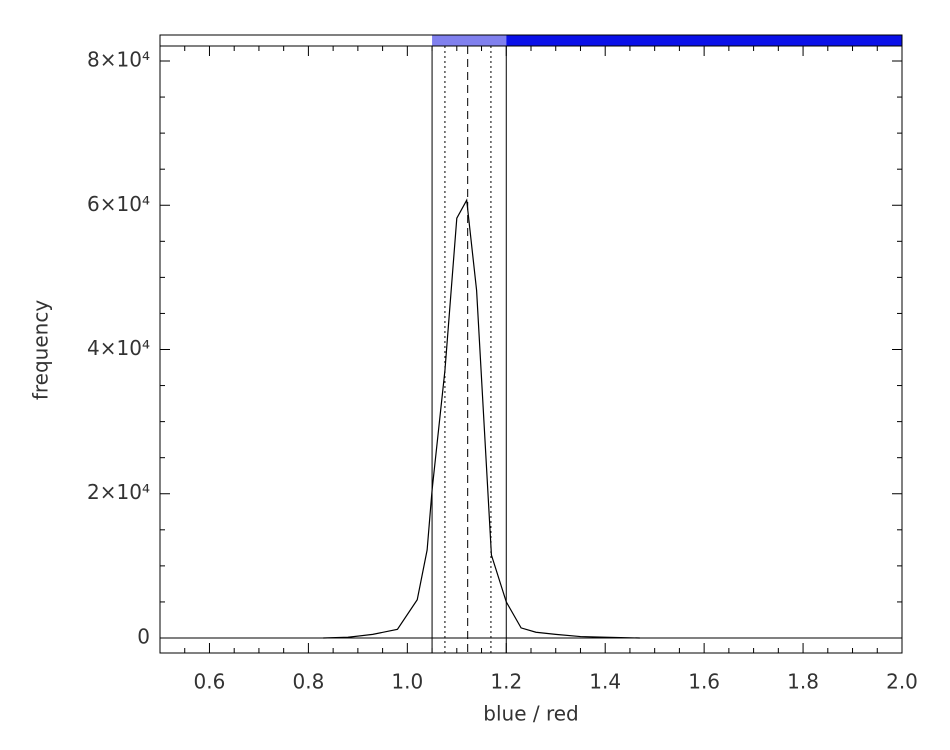  What do you see at coordinates (210, 682) in the screenshot?
I see `x-tick-label: 0.6` at bounding box center [210, 682].